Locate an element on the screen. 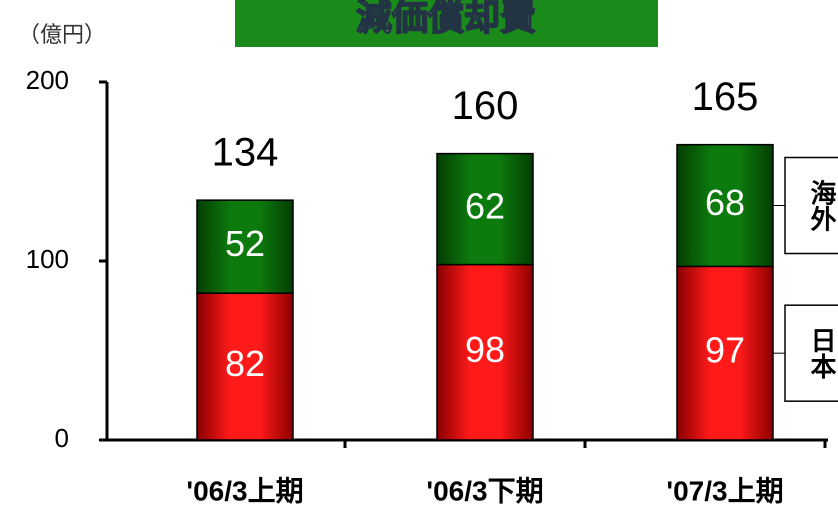 This screenshot has width=838, height=512. value-label: 97 is located at coordinates (725, 350).